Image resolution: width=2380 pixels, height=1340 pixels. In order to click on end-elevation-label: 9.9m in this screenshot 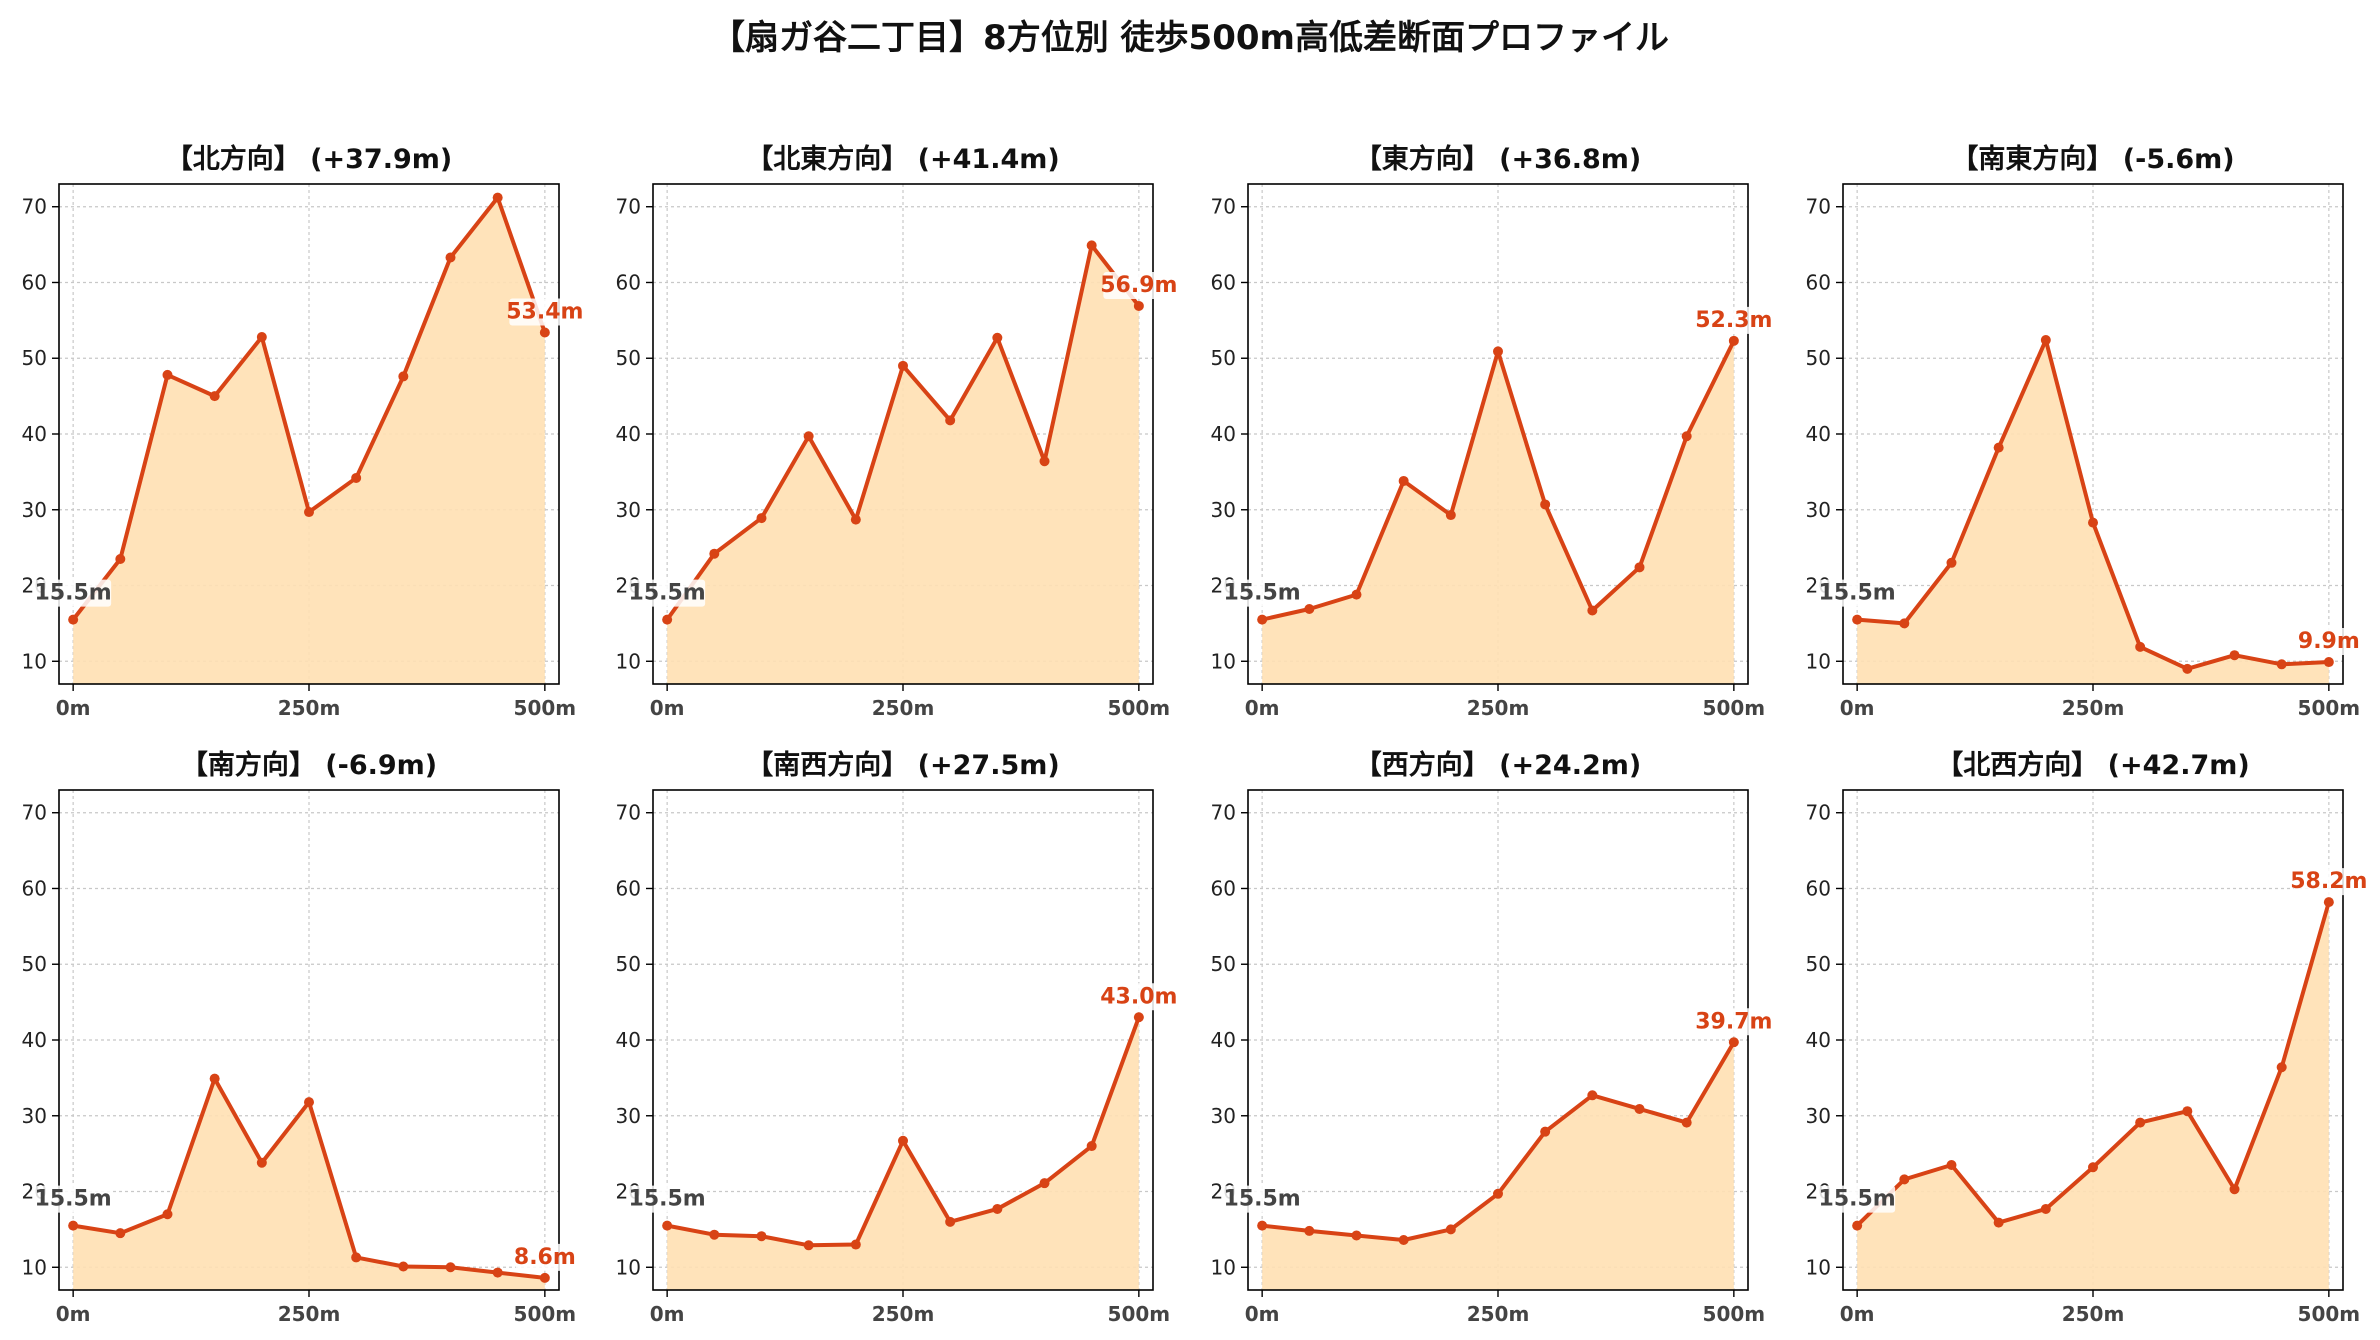, I will do `click(2329, 641)`.